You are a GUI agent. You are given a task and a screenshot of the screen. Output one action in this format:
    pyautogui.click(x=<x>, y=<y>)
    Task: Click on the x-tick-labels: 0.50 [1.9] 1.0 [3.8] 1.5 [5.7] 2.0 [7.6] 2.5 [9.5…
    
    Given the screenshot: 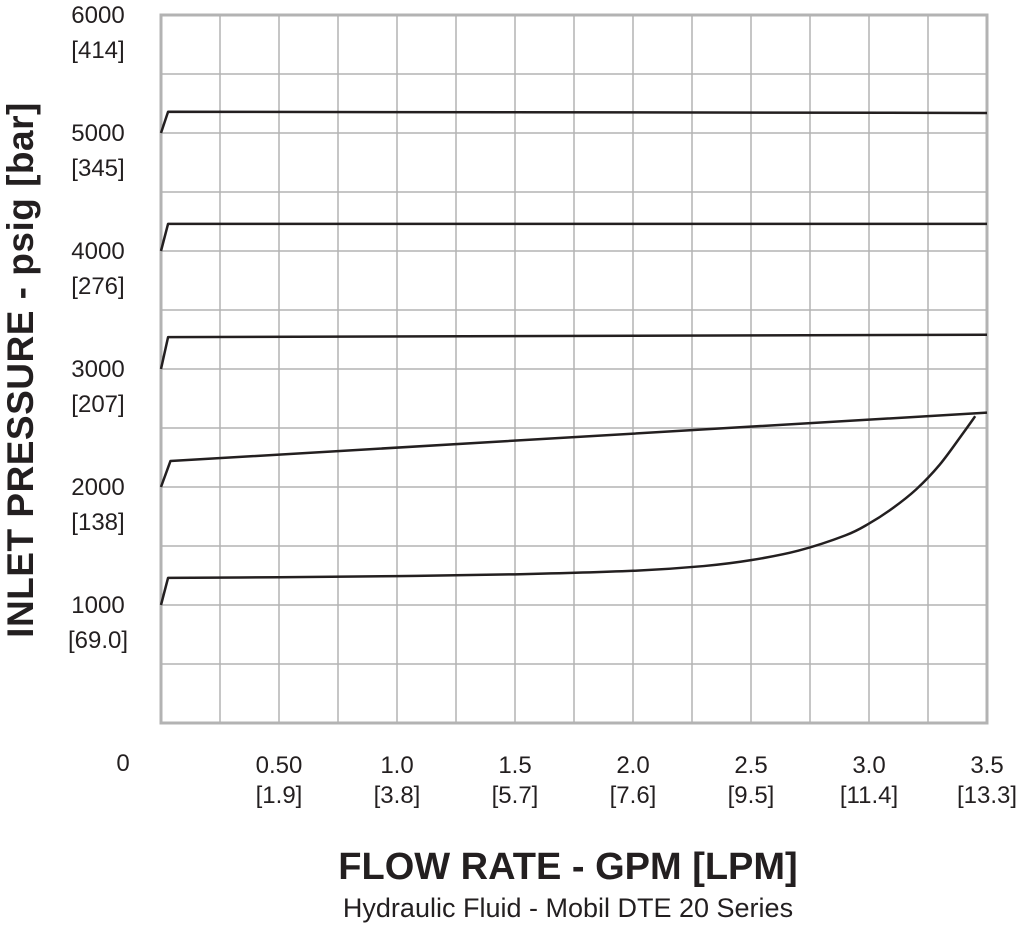 What is the action you would take?
    pyautogui.click(x=636, y=780)
    